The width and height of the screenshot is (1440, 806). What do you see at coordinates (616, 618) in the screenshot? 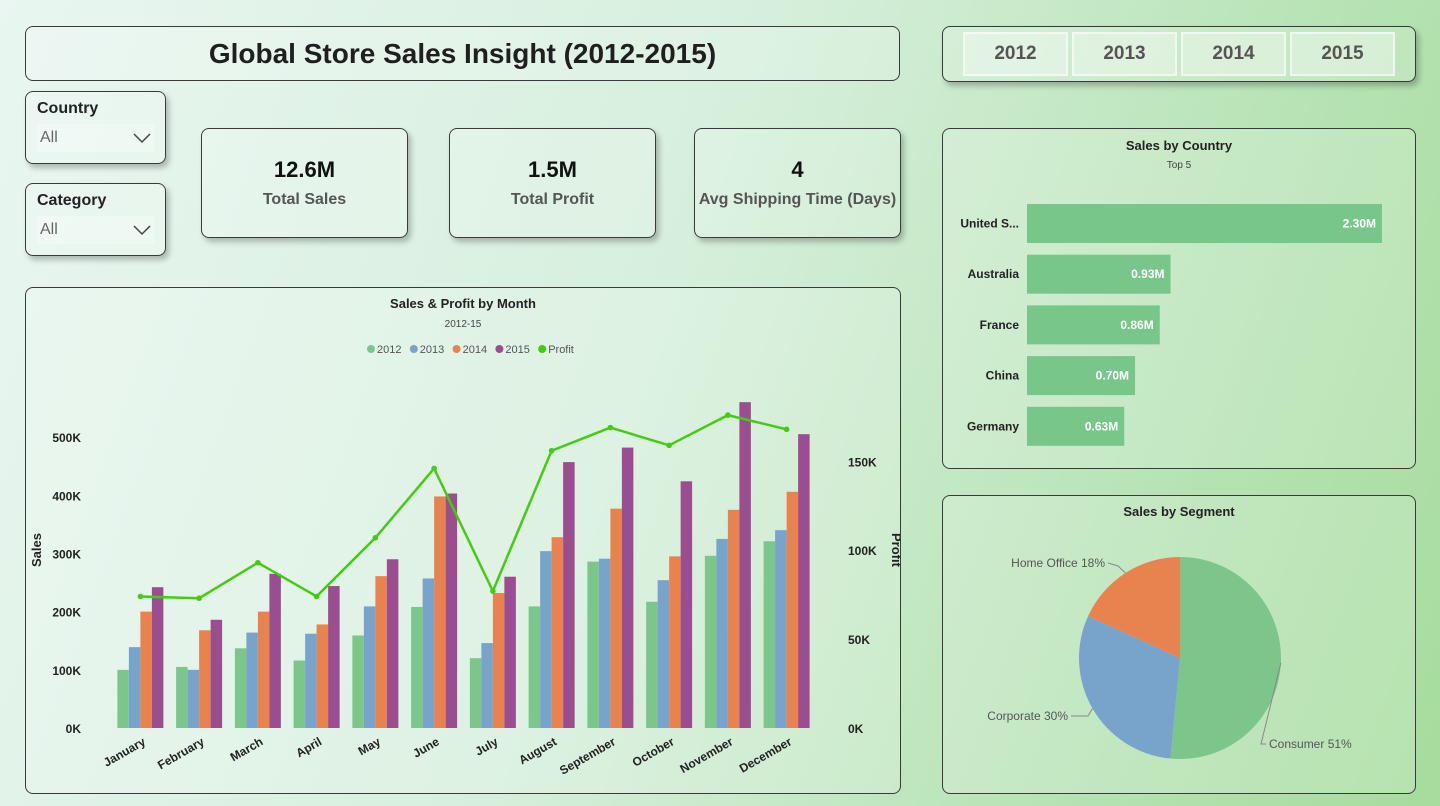
I see `bar-september-2014` at bounding box center [616, 618].